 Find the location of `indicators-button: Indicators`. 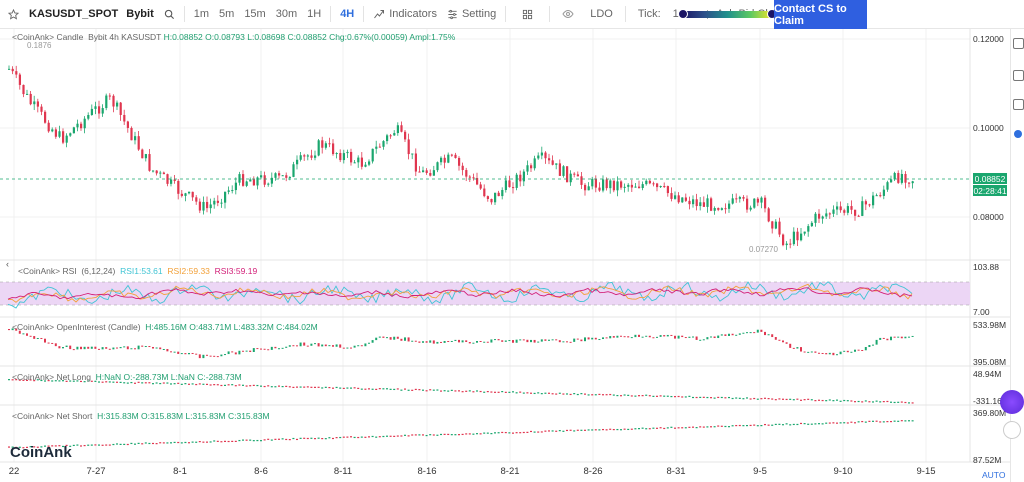

indicators-button: Indicators is located at coordinates (405, 14).